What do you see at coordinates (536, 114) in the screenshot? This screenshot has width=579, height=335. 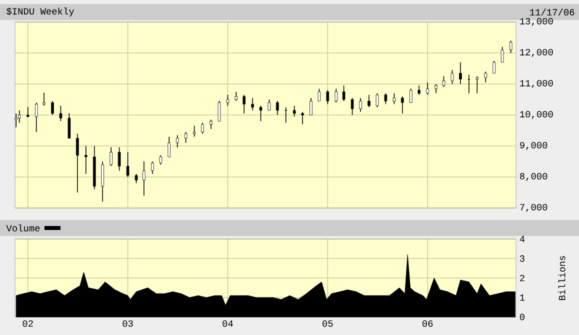 I see `y-tick-label: 10,000` at bounding box center [536, 114].